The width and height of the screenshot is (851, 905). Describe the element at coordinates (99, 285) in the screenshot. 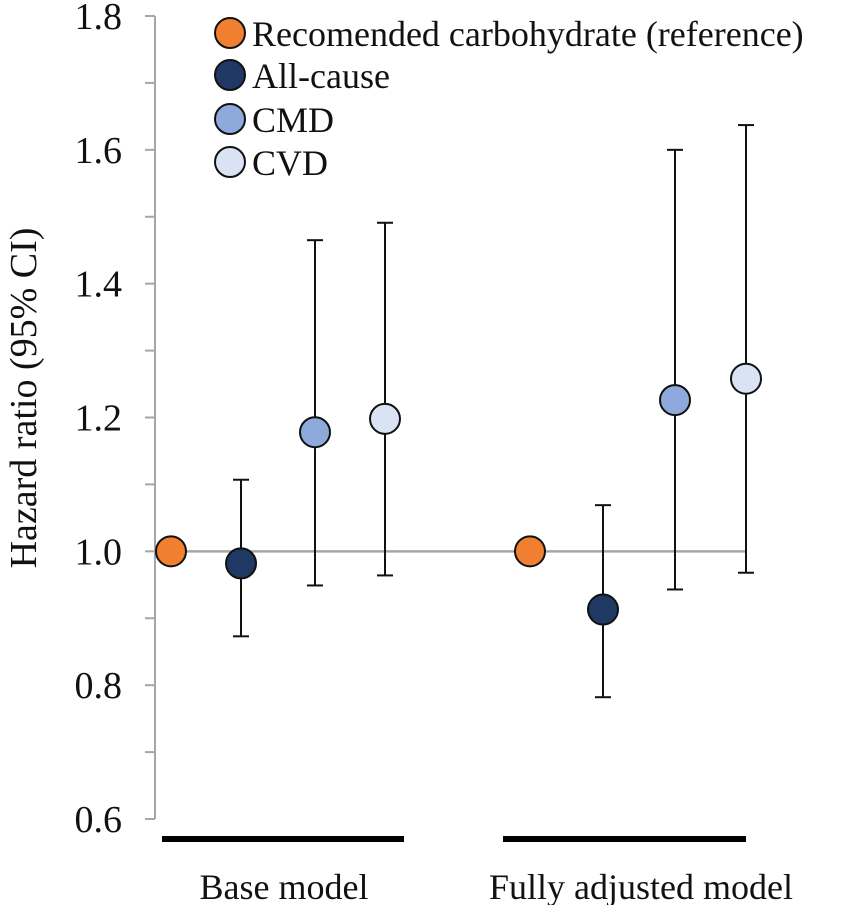

I see `y-tick-label: 1.4` at that location.